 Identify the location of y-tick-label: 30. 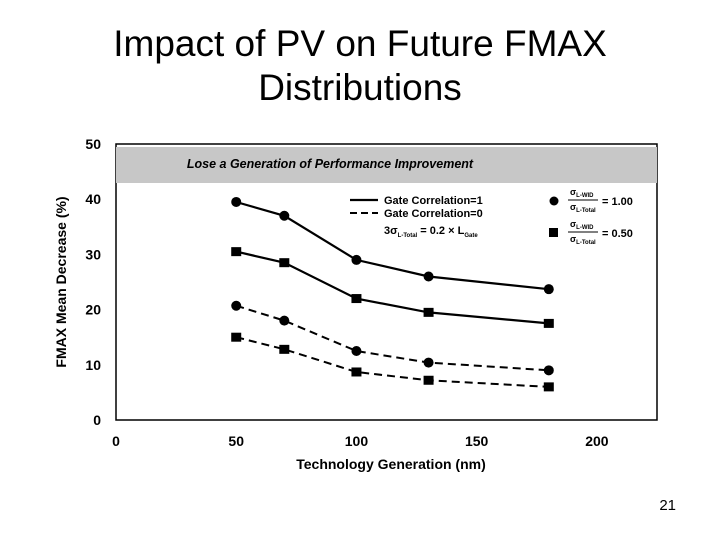
(93, 254).